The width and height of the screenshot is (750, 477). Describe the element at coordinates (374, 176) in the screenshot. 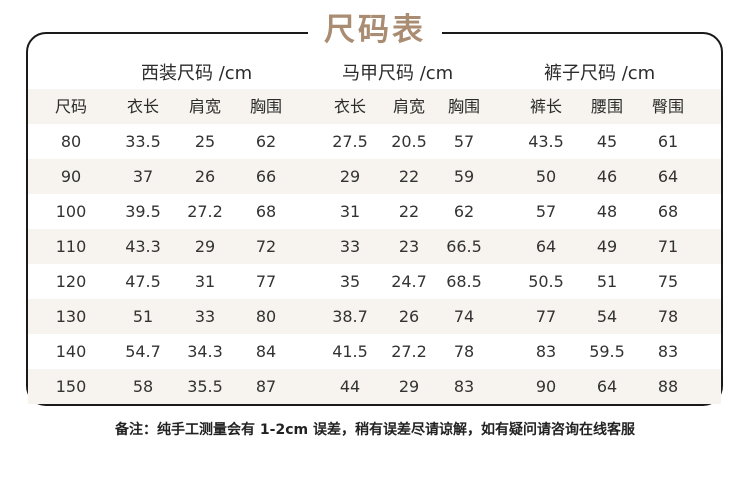

I see `table-row: 90 37 26 66 29 22 59 50 46 64` at that location.